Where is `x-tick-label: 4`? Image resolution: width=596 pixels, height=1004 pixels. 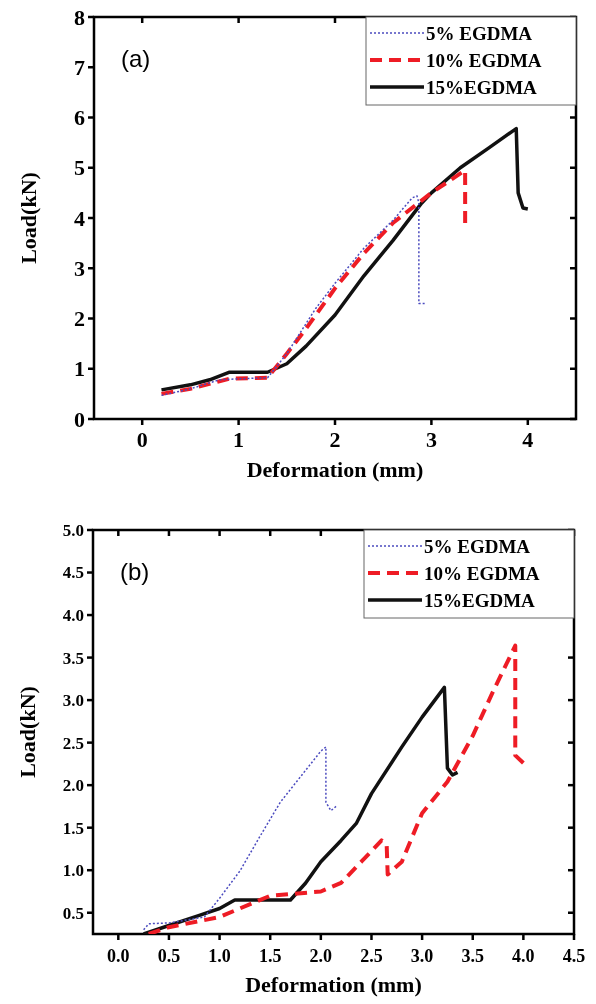 x-tick-label: 4 is located at coordinates (528, 439).